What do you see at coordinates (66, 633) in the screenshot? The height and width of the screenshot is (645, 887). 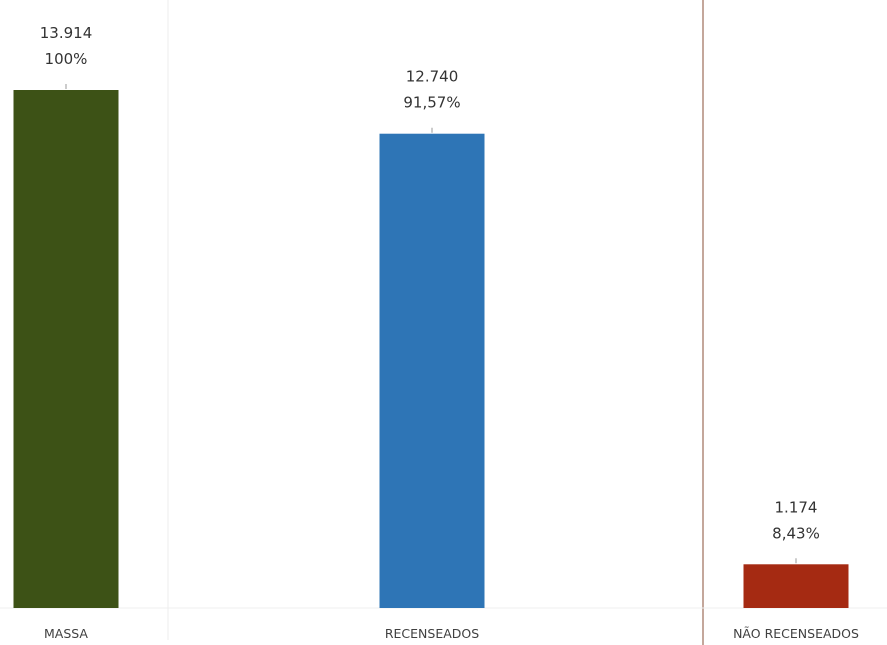 I see `category-label-0: MASSA` at bounding box center [66, 633].